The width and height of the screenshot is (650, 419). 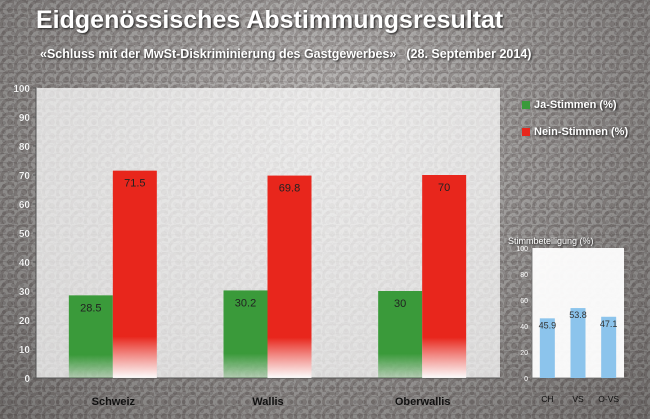 What do you see at coordinates (25, 321) in the screenshot?
I see `main-y-tick-label: 20` at bounding box center [25, 321].